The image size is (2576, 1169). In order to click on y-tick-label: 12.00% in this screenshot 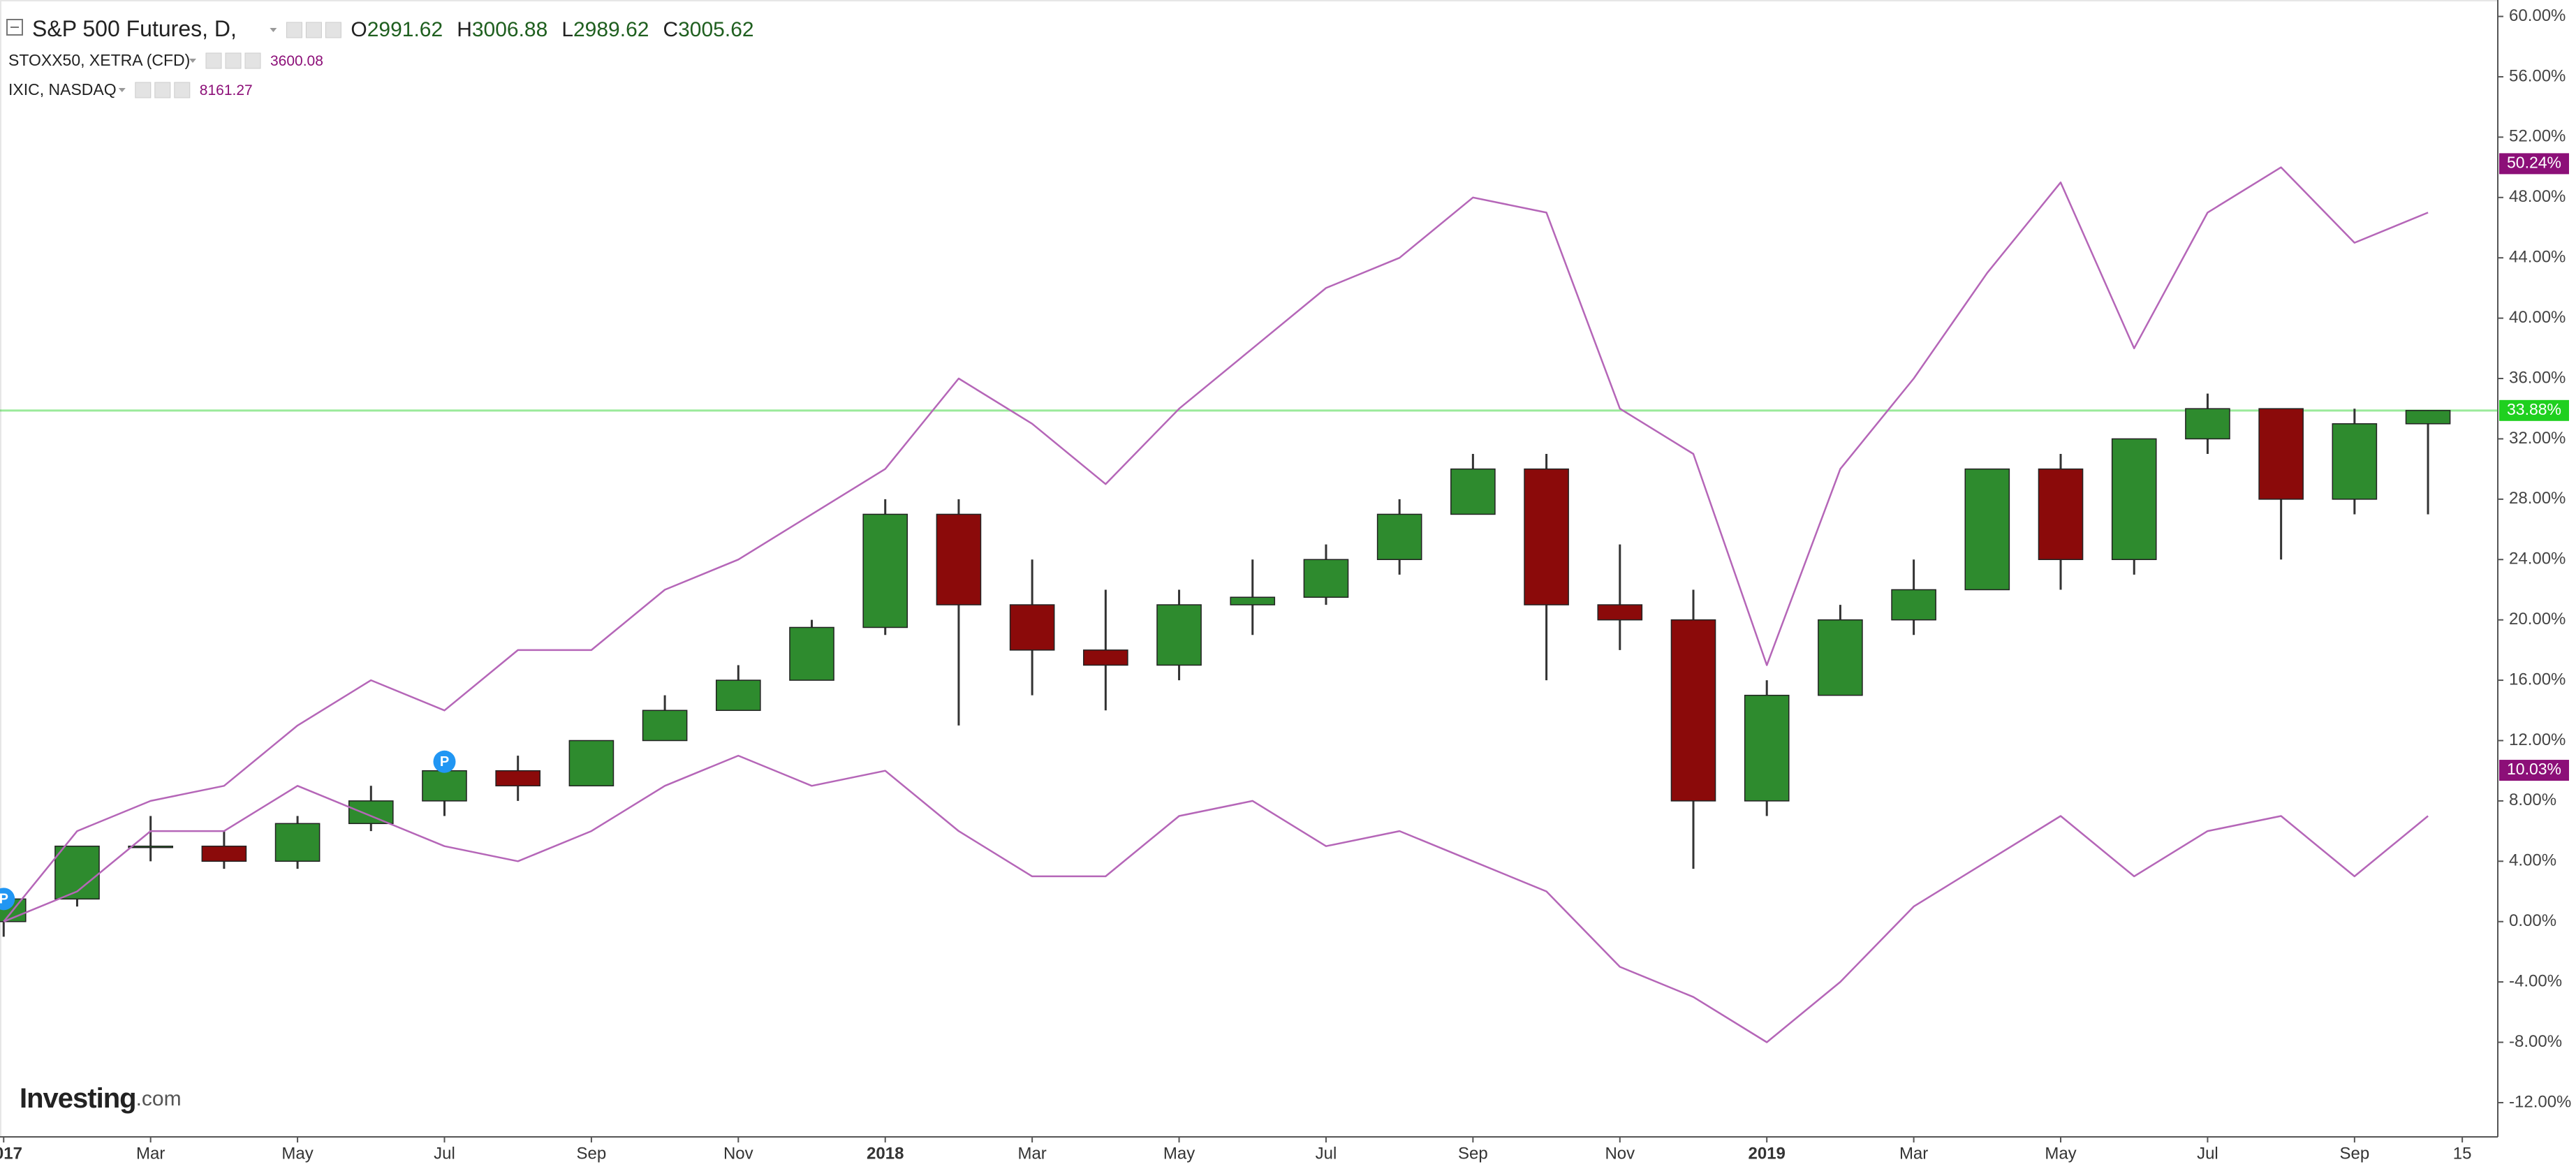, I will do `click(2537, 739)`.